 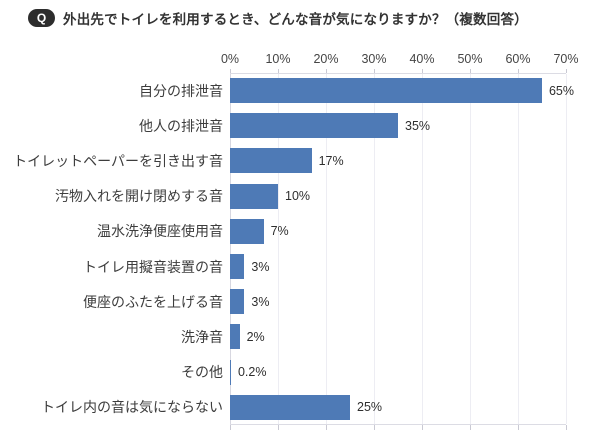 I want to click on x-axis-tick-label: 30%, so click(x=374, y=59).